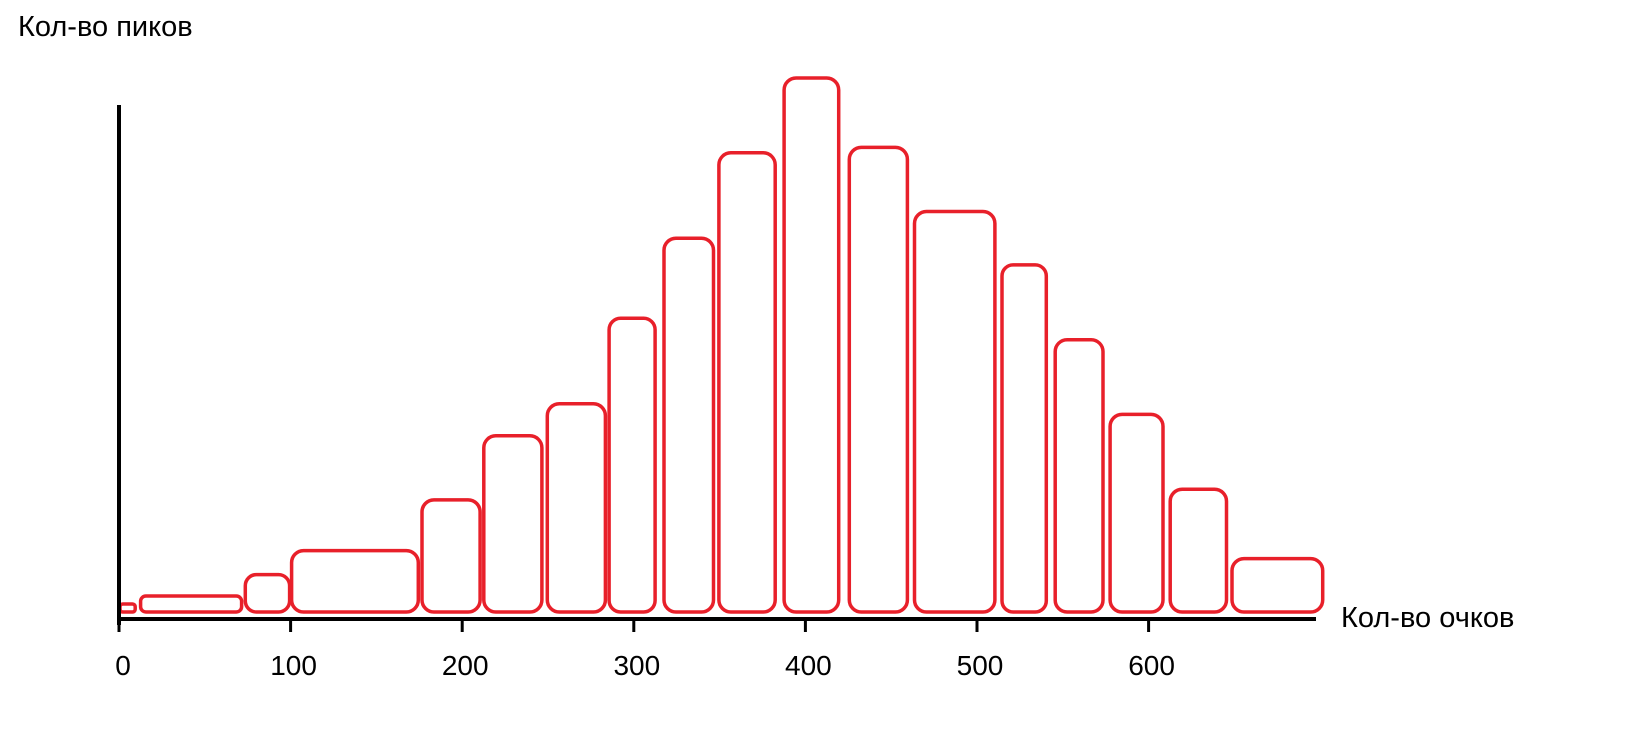 Image resolution: width=1639 pixels, height=735 pixels. What do you see at coordinates (293, 665) in the screenshot?
I see `x-tick-label-100: 100` at bounding box center [293, 665].